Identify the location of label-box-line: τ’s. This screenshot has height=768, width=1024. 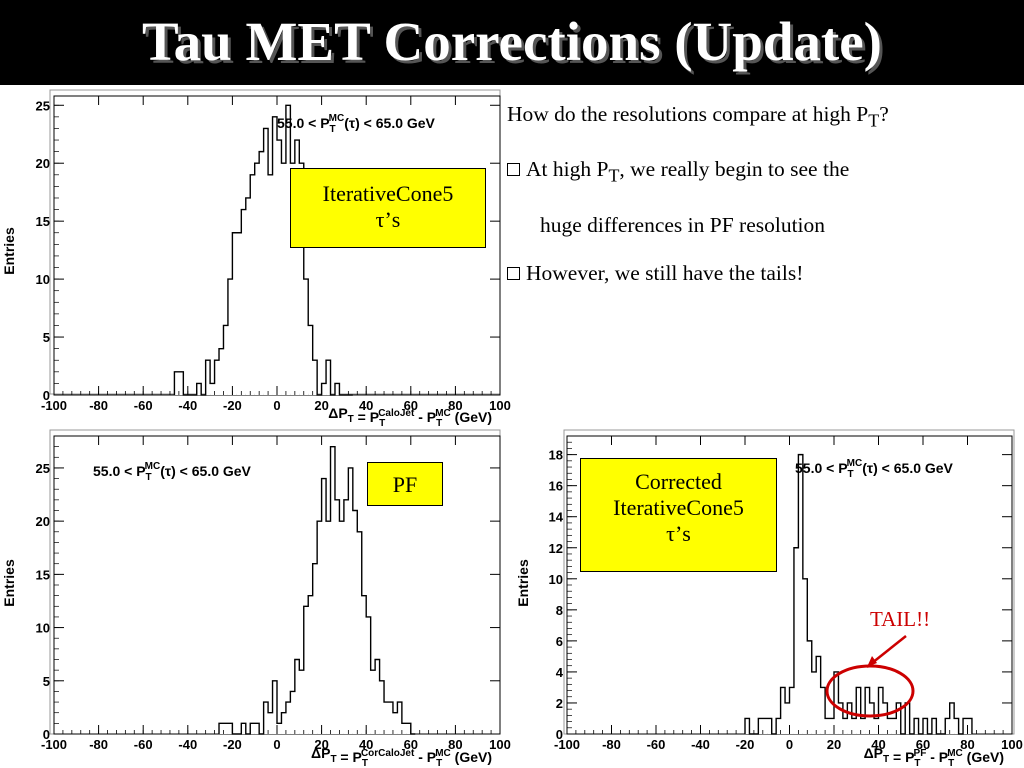
(678, 533).